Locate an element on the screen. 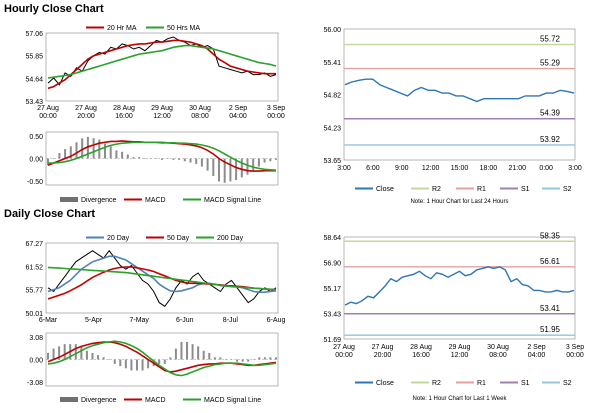 This screenshot has width=600, height=413. daily-title: Daily Close Chart is located at coordinates (50, 214).